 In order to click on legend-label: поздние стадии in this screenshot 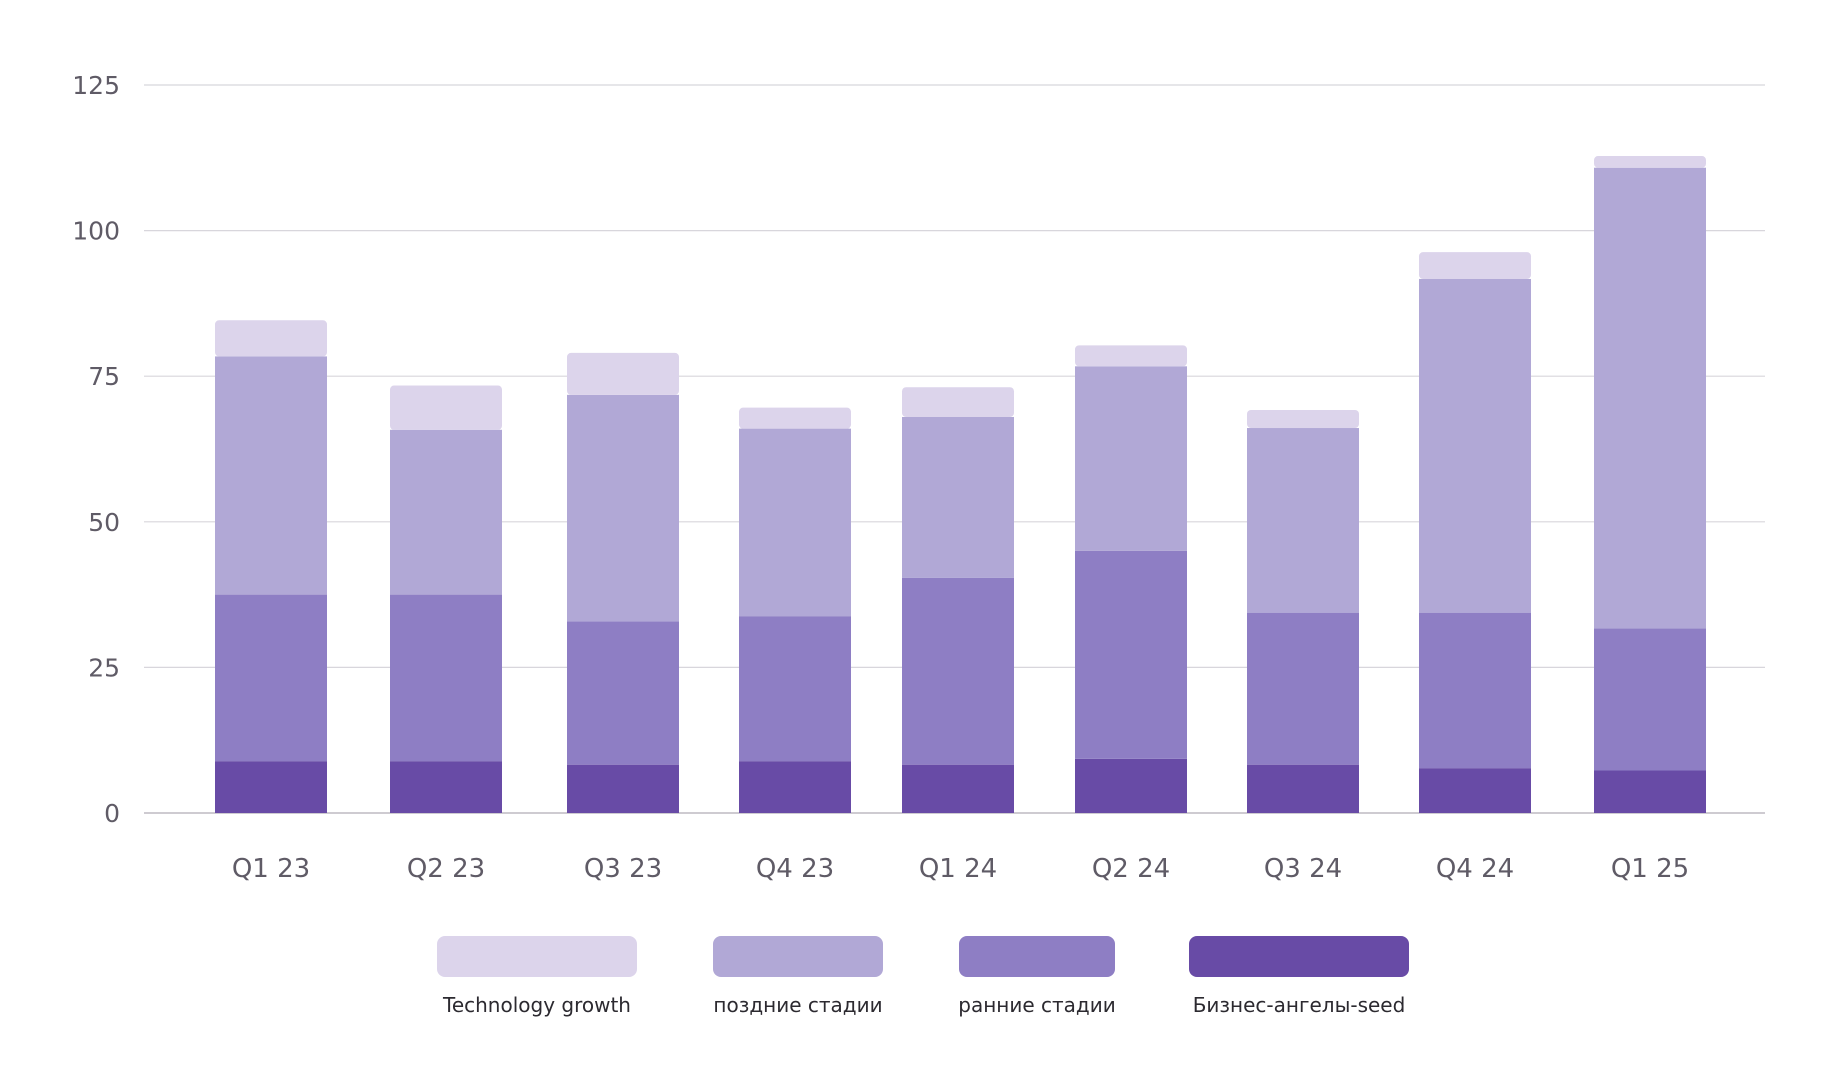, I will do `click(797, 1005)`.